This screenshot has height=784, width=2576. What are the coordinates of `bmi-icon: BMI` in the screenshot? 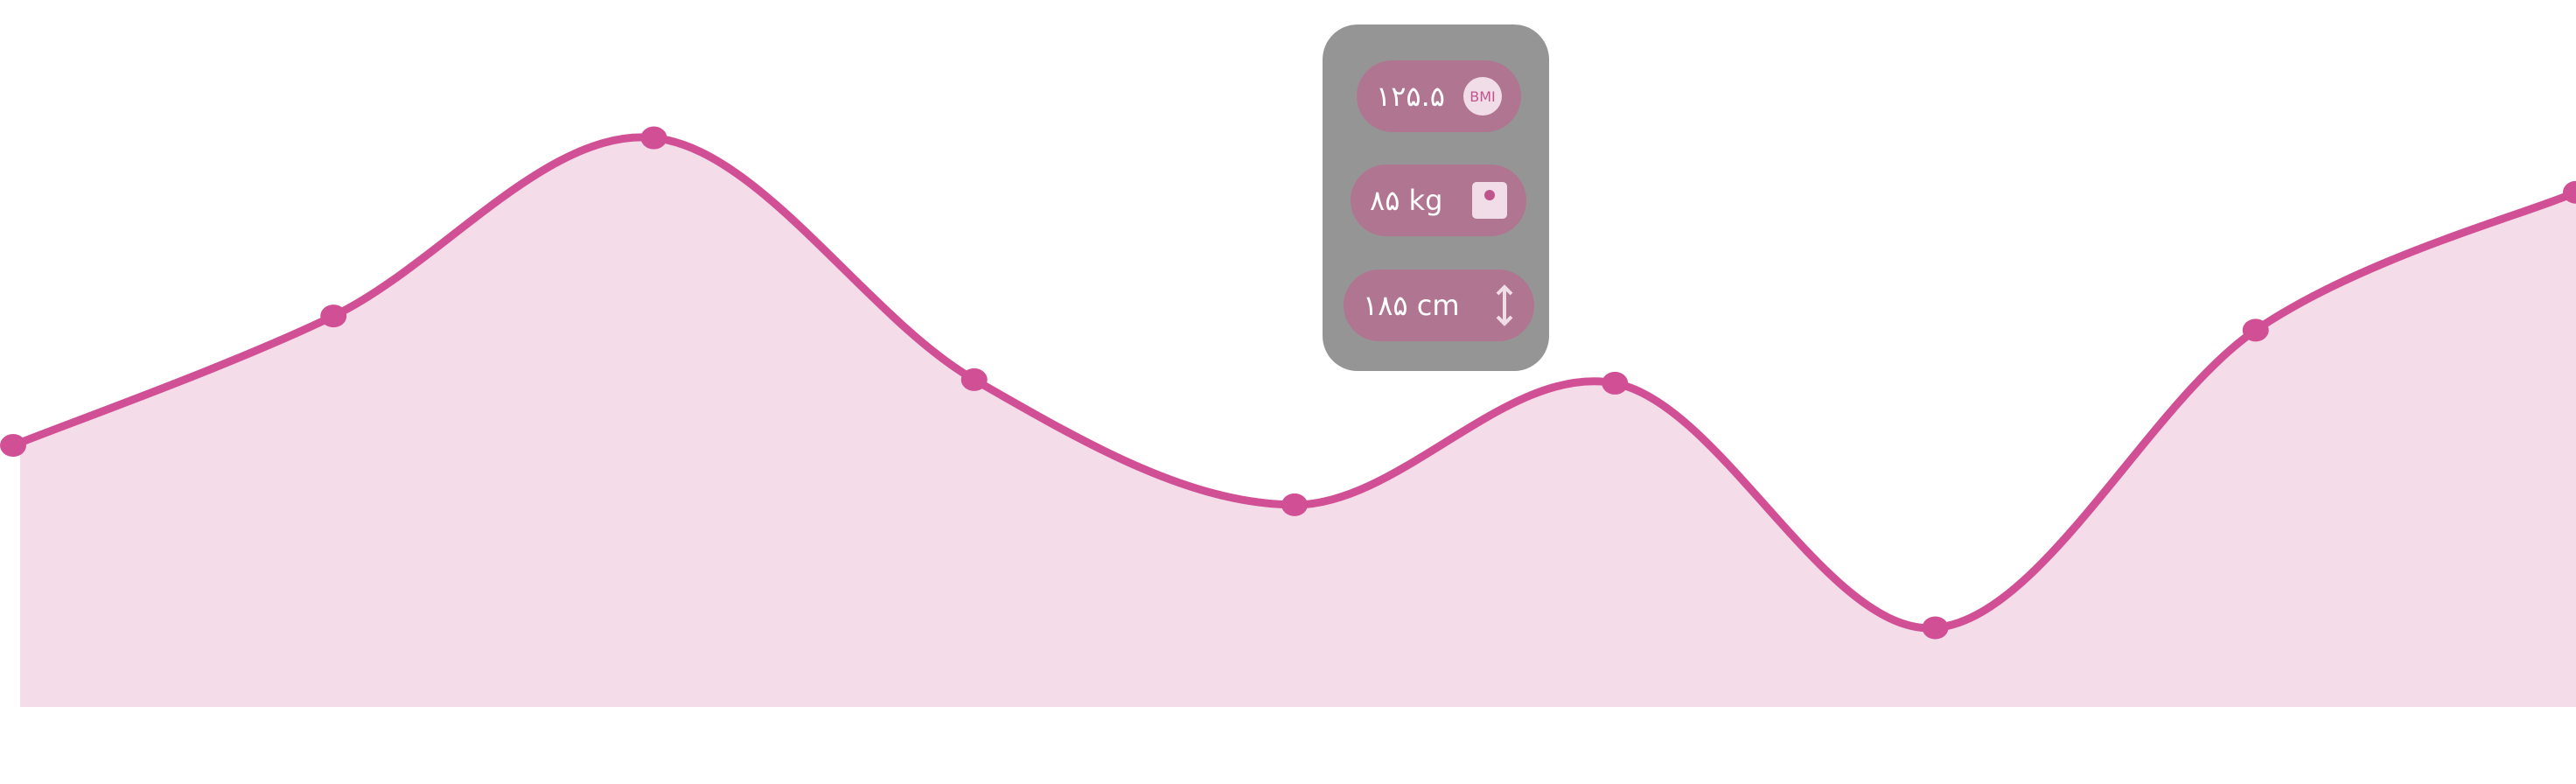 It's located at (1482, 96).